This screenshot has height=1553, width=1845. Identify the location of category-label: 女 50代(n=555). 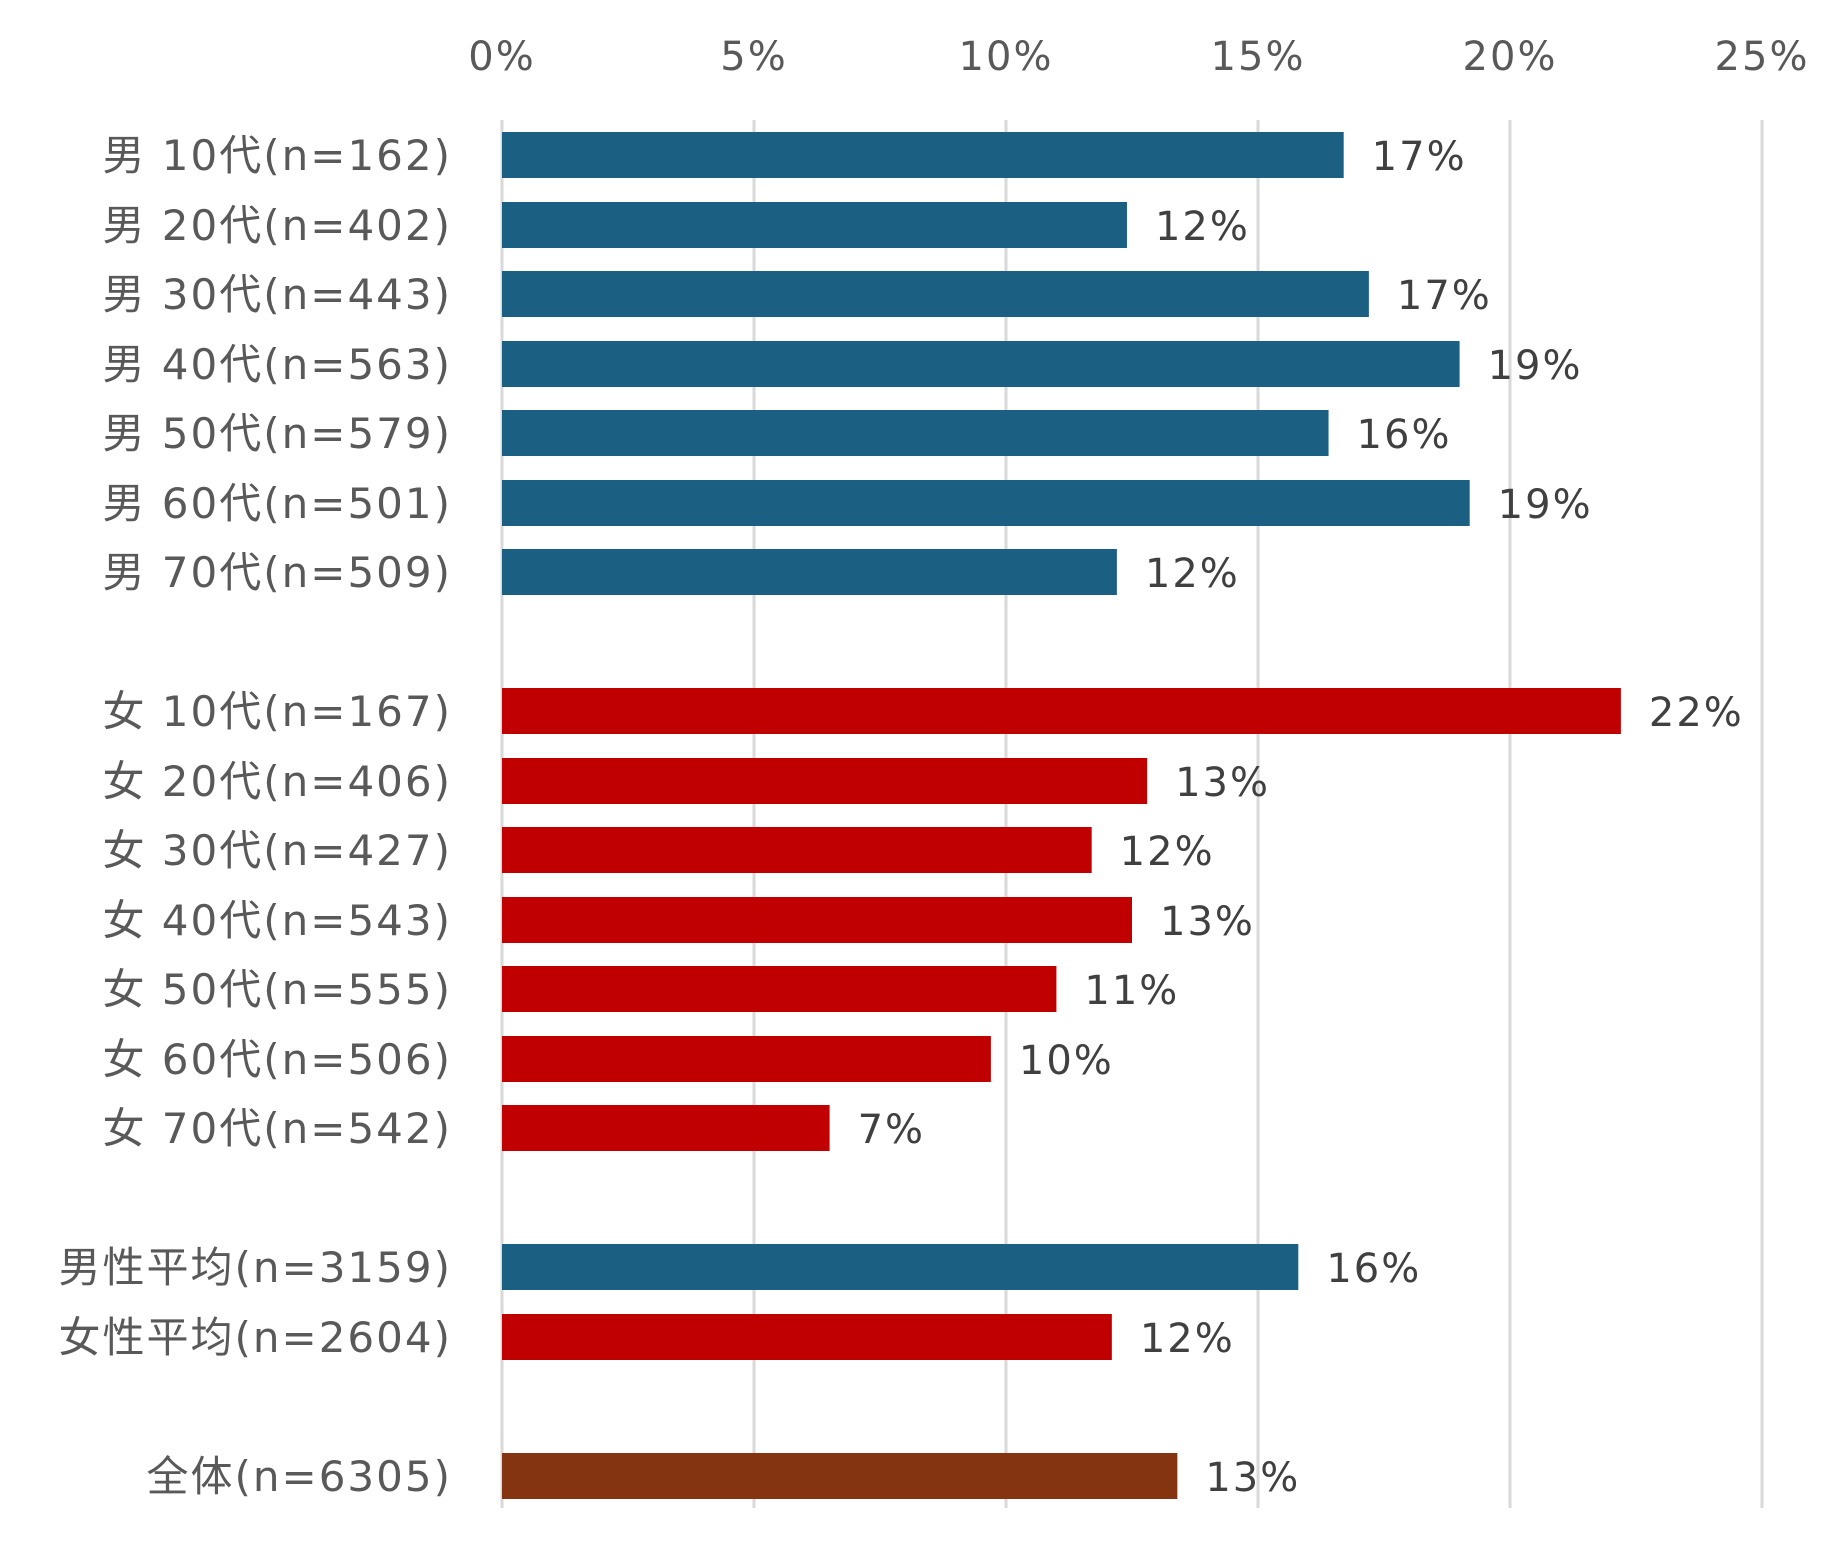
(277, 989).